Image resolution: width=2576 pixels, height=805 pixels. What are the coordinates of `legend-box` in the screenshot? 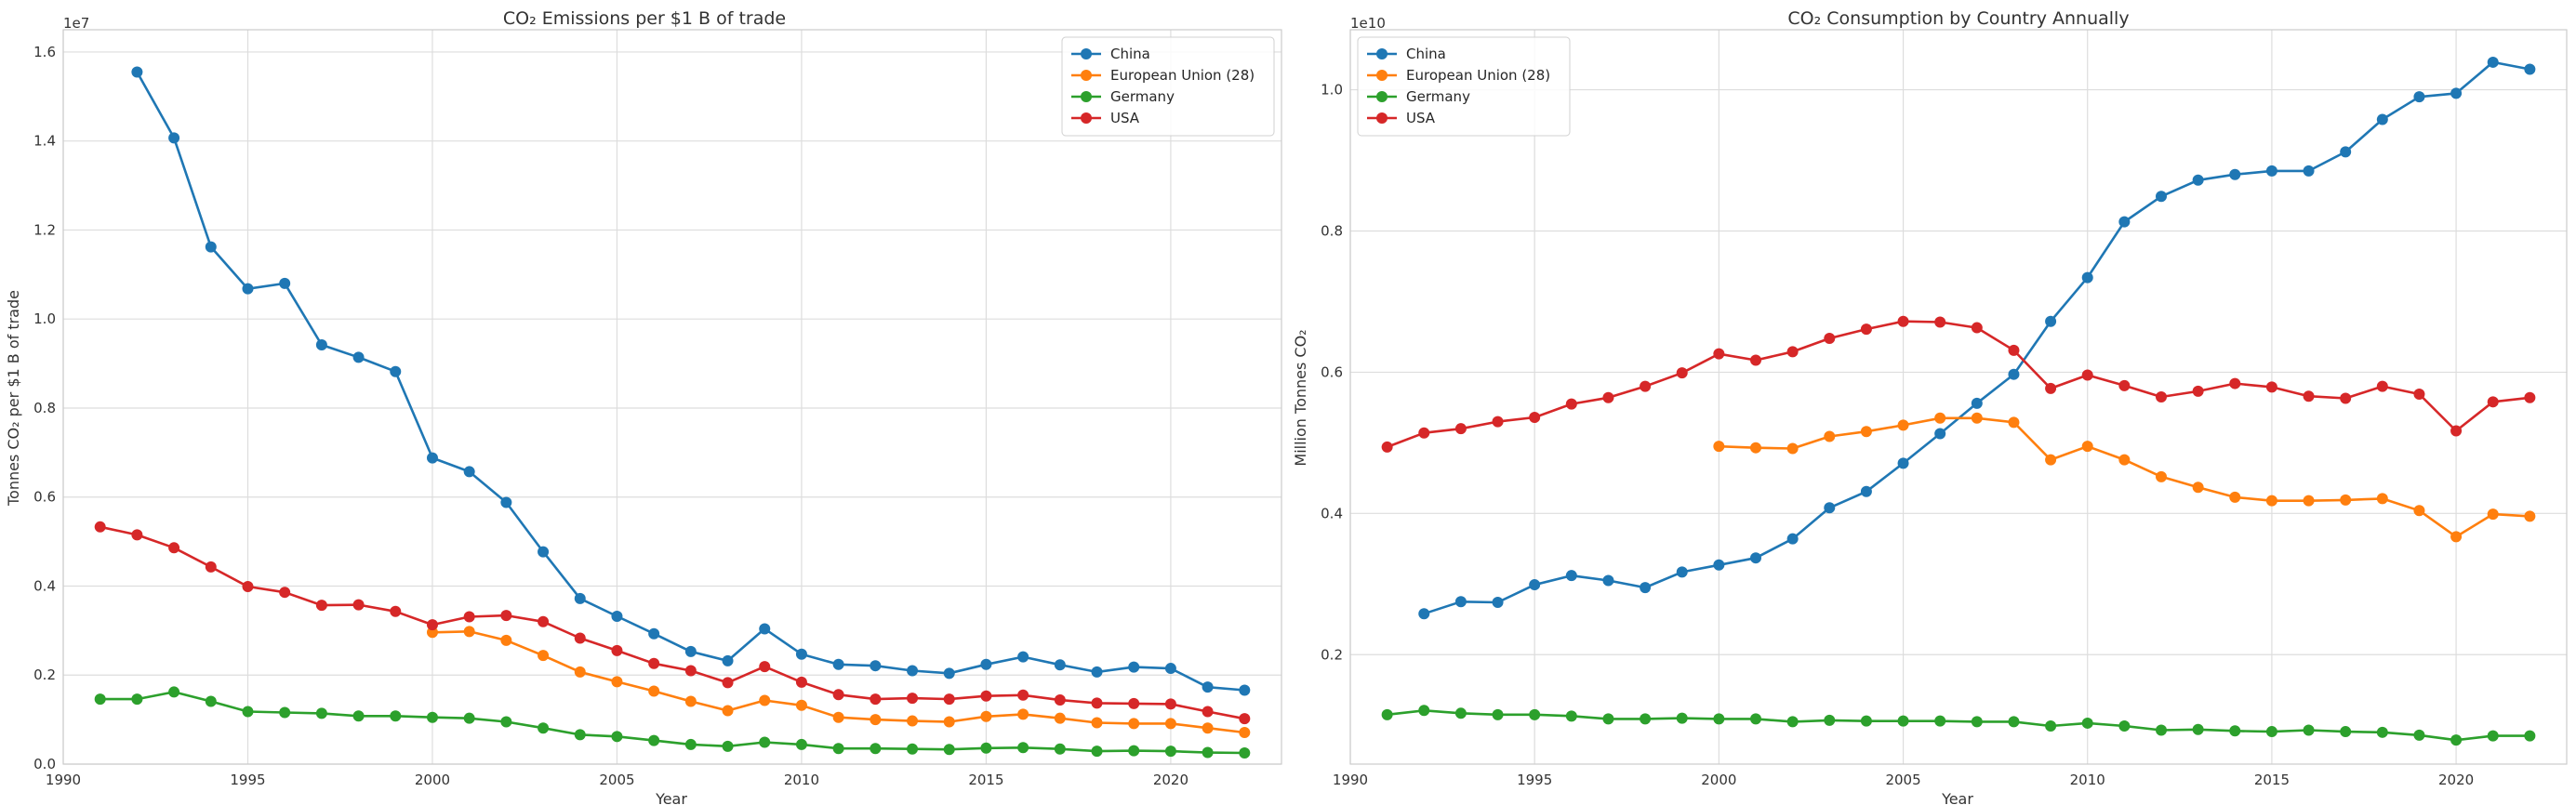 It's located at (1464, 86).